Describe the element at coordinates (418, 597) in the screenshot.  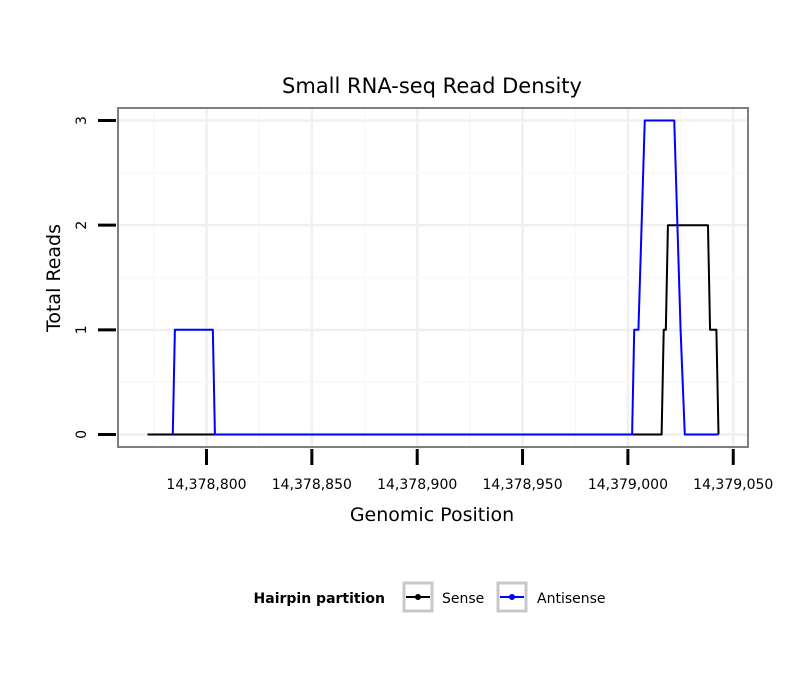
I see `legend-key-sense-point` at that location.